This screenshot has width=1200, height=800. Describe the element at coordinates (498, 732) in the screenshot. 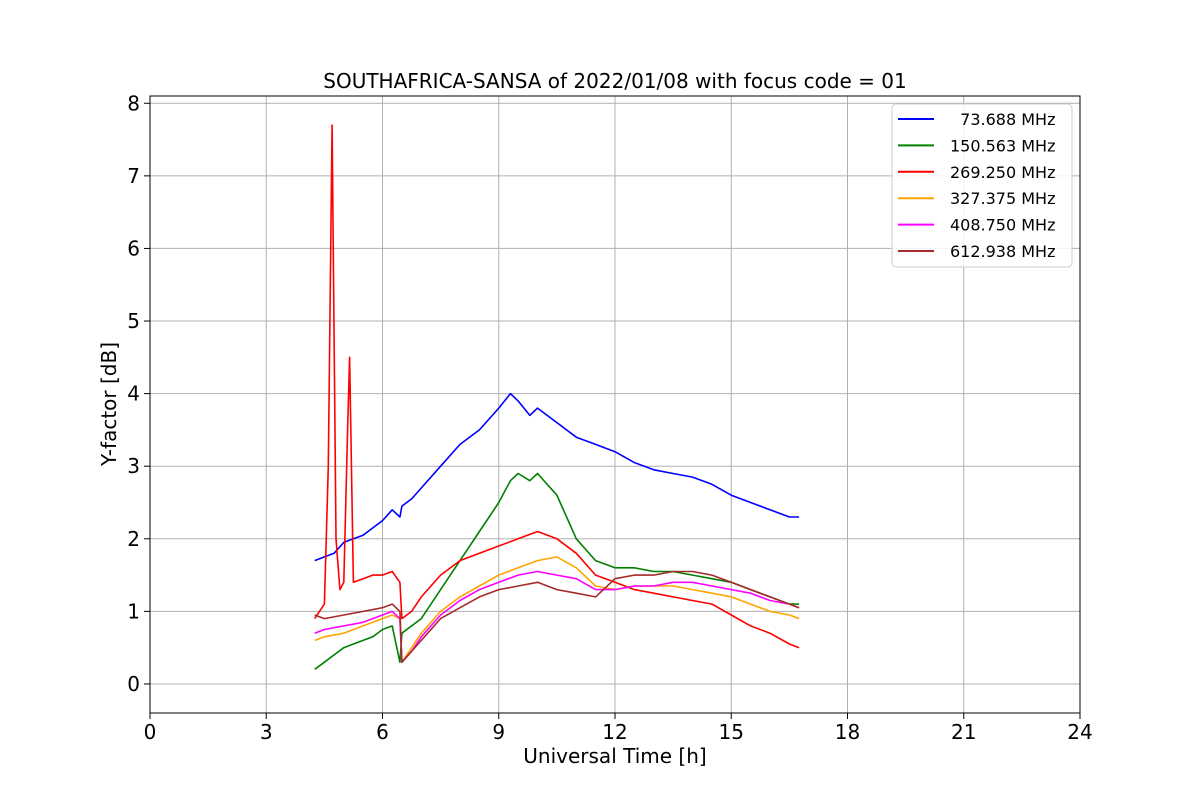

I see `x-tick-label: 9` at that location.